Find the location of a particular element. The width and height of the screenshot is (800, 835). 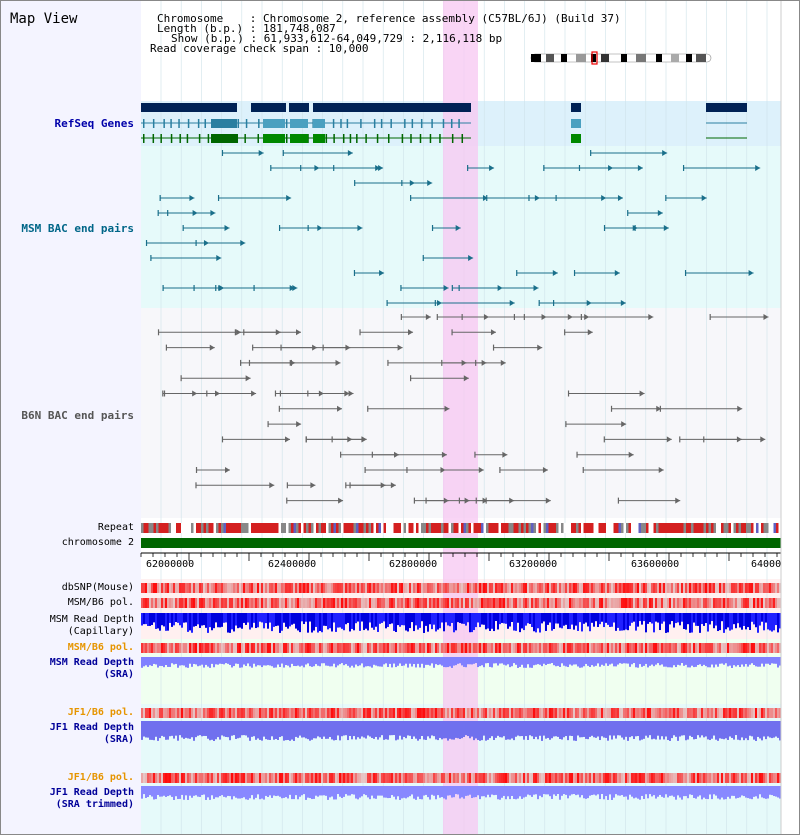

gene-exon is located at coordinates (374, 123).